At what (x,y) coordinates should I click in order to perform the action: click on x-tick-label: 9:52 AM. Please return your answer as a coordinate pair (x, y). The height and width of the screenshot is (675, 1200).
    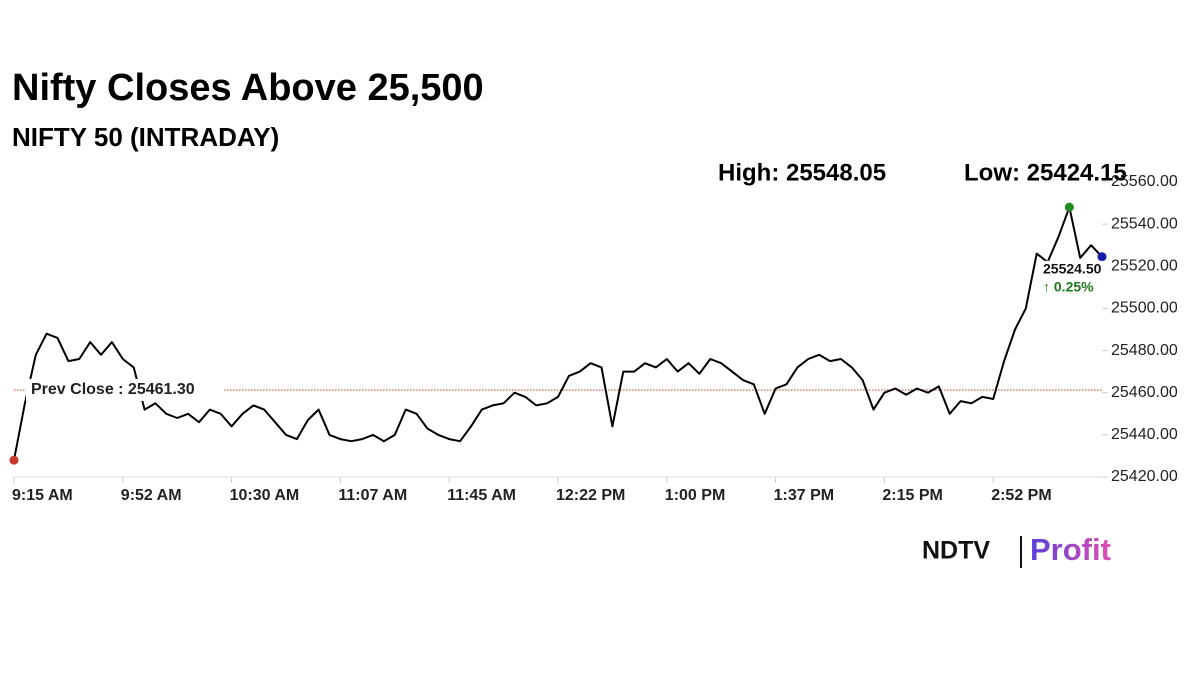
    Looking at the image, I should click on (151, 495).